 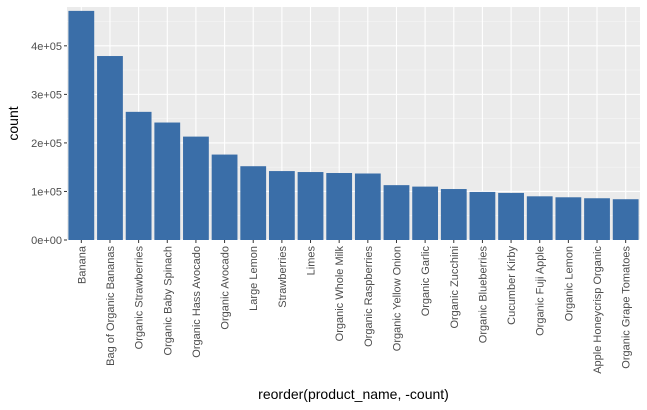 I want to click on y-tick-label: 2e+05, so click(x=46, y=144).